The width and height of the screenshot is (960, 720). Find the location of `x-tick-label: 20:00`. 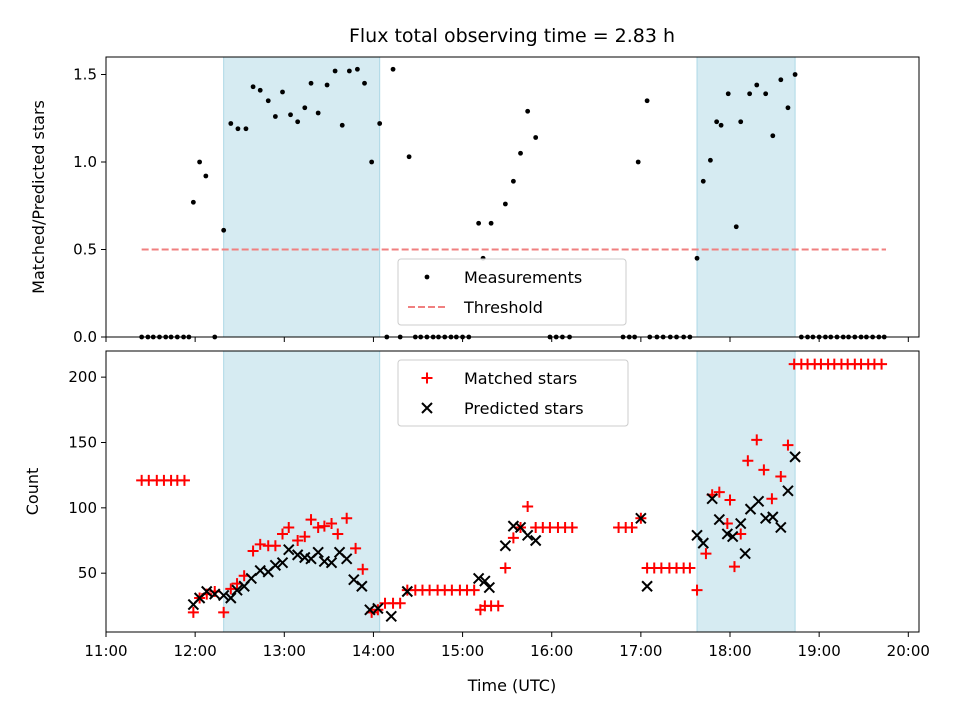

x-tick-label: 20:00 is located at coordinates (908, 651).